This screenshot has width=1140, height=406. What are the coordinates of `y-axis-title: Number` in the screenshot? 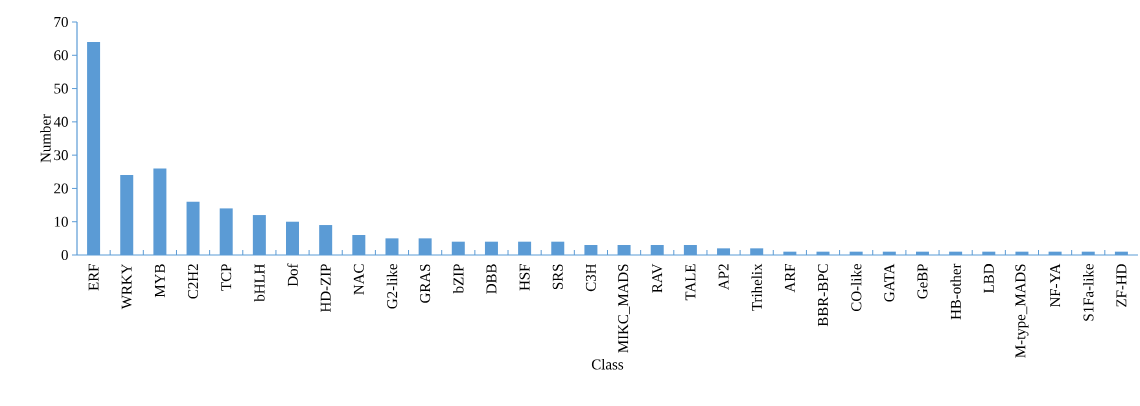 It's located at (45, 138).